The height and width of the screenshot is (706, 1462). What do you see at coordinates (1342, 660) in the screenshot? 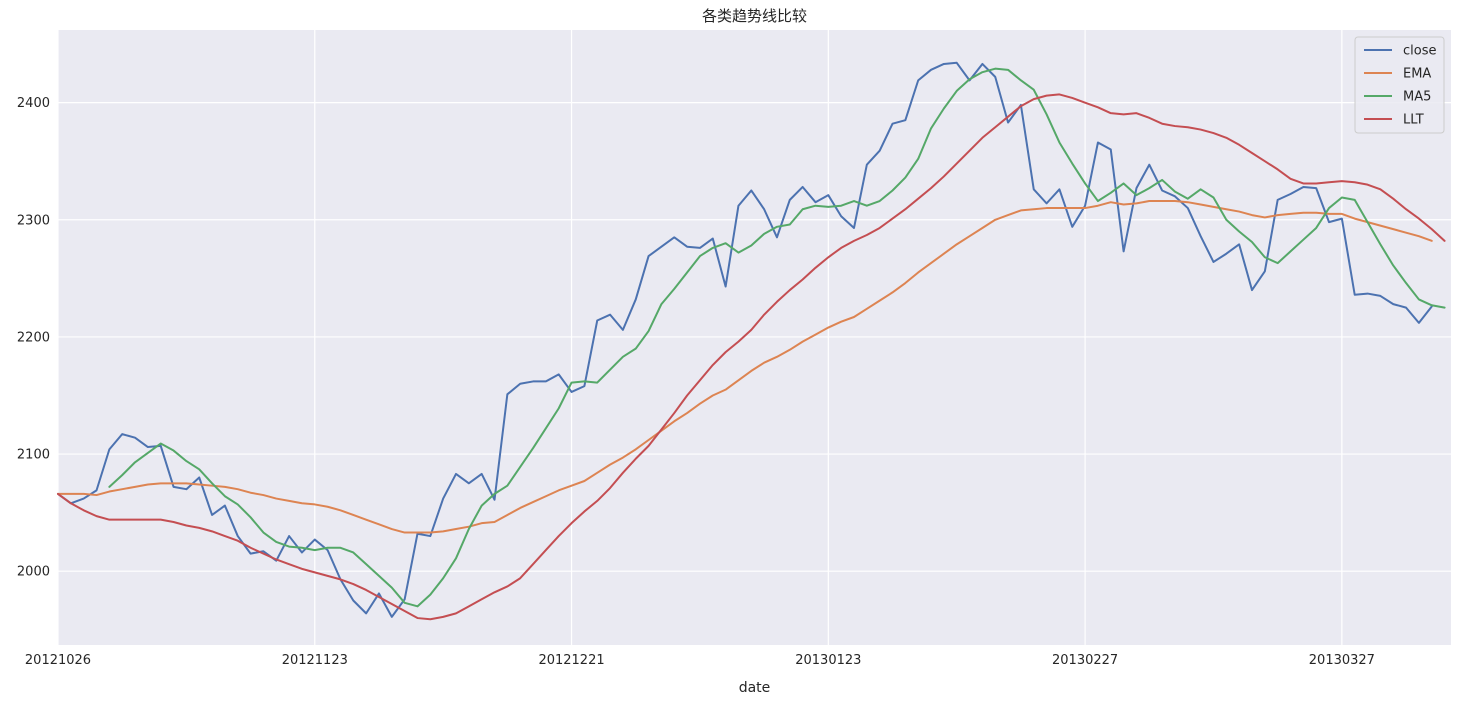
I see `x-tick-label: 20130327` at bounding box center [1342, 660].